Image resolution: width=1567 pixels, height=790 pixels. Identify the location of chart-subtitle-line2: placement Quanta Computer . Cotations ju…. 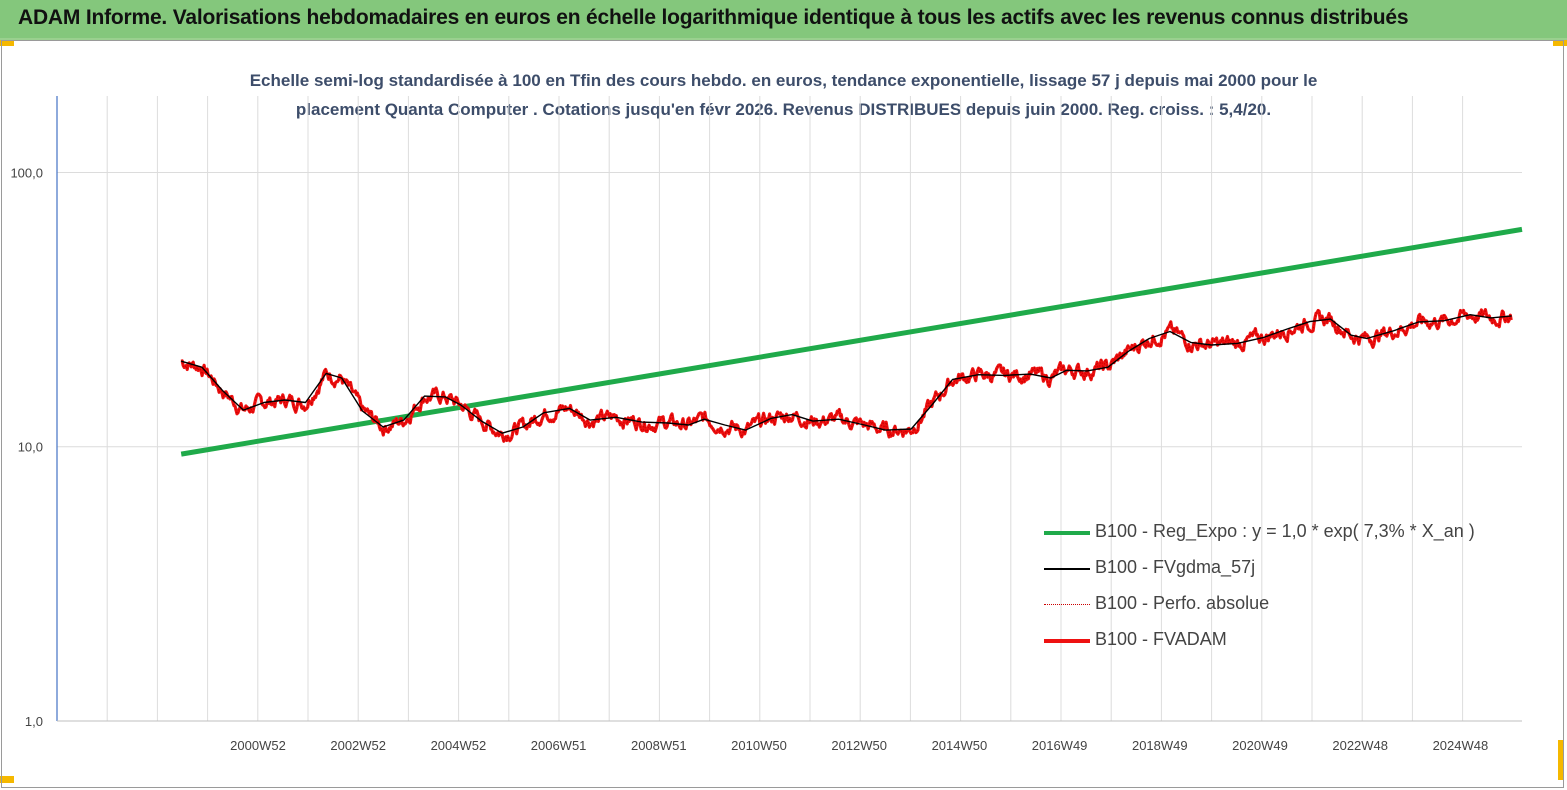
(783, 109).